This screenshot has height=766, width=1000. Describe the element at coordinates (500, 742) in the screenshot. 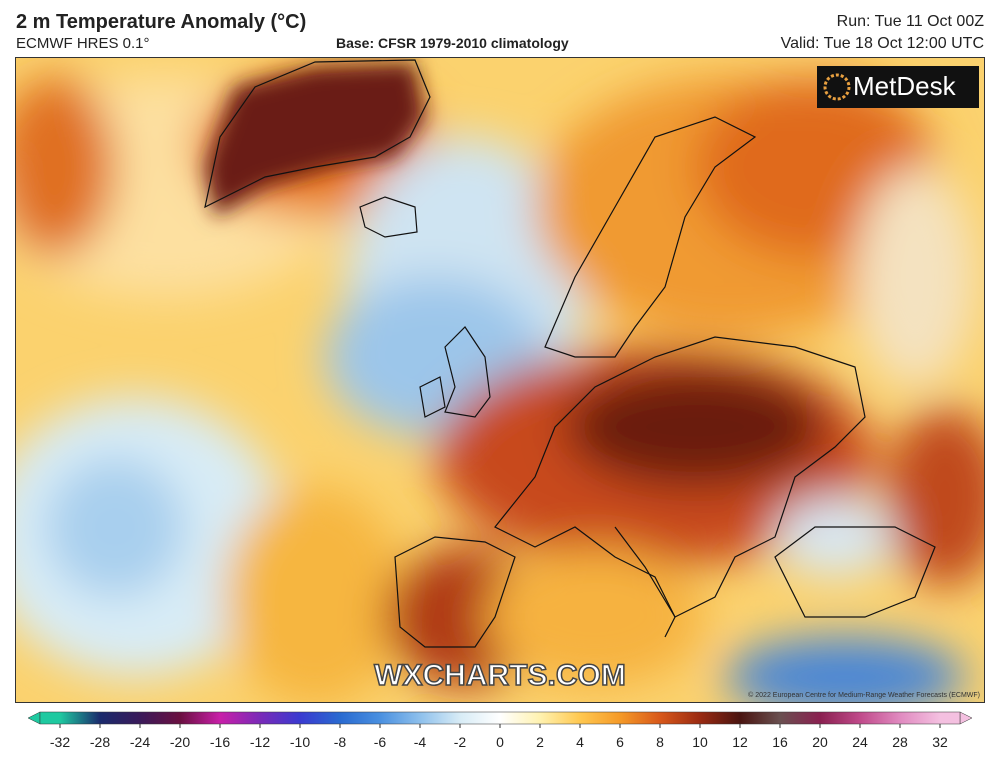

I see `colorbar-tick-label: 0` at that location.